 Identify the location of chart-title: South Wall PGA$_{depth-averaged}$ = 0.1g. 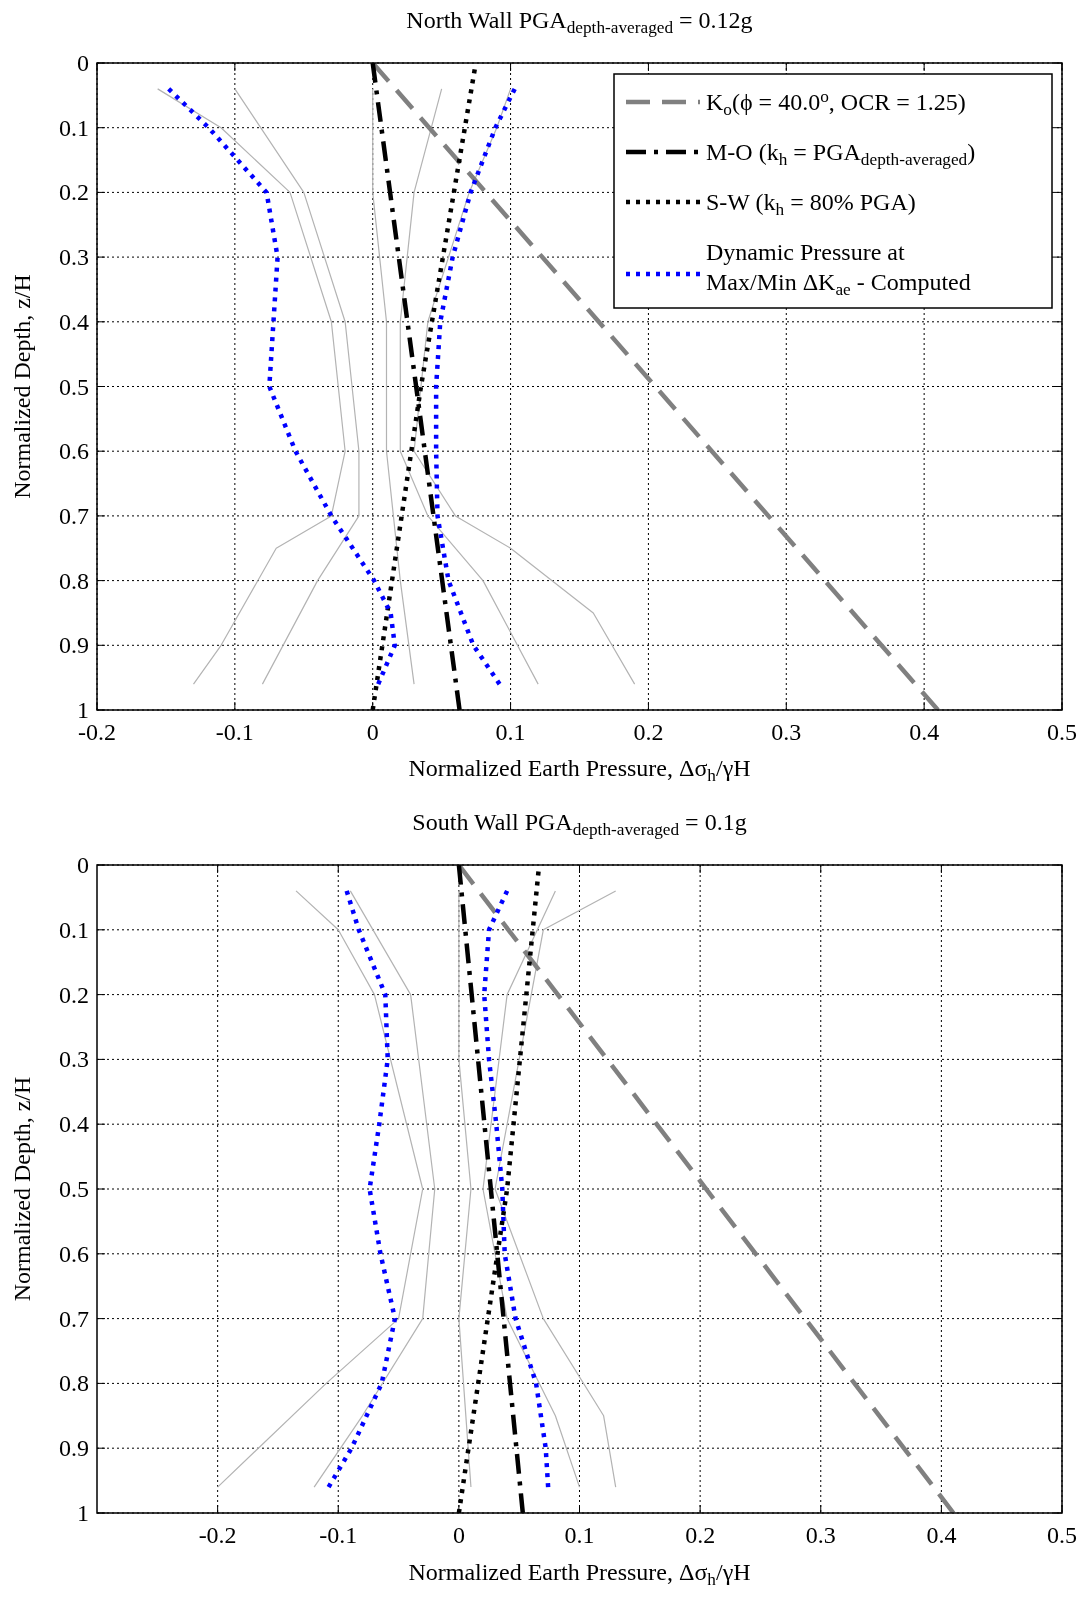
(579, 824).